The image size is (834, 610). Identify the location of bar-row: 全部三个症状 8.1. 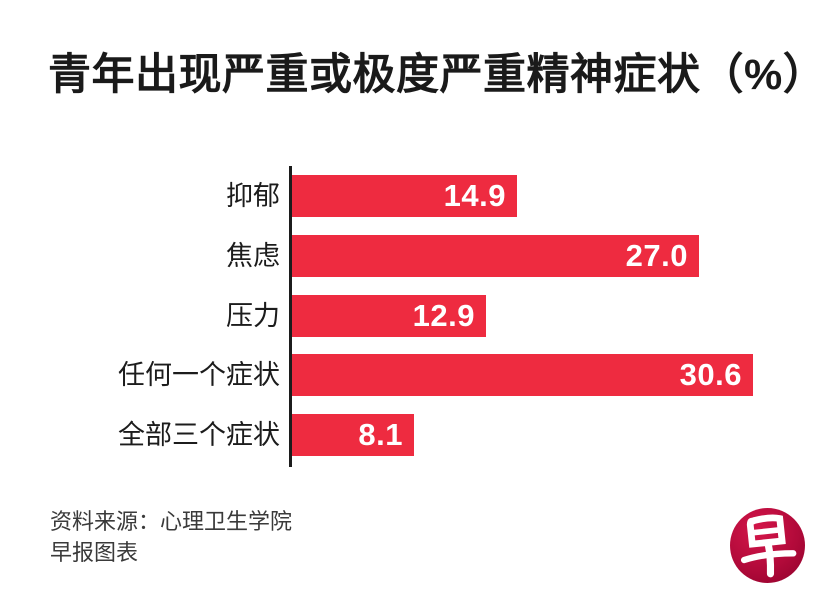
(417, 435).